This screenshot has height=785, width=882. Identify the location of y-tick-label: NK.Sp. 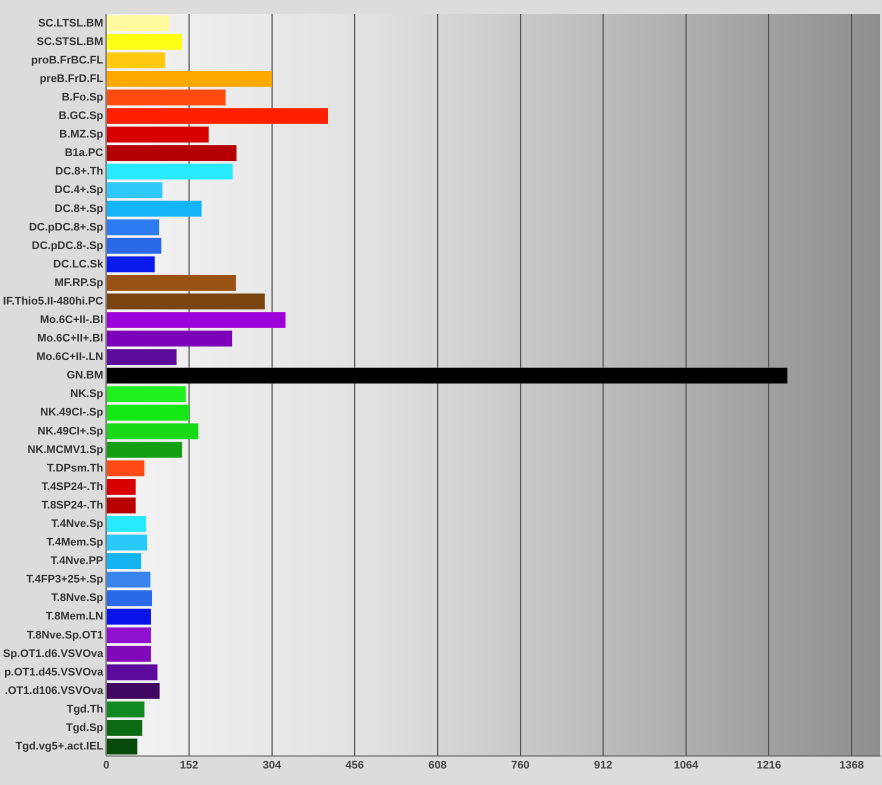
(87, 394).